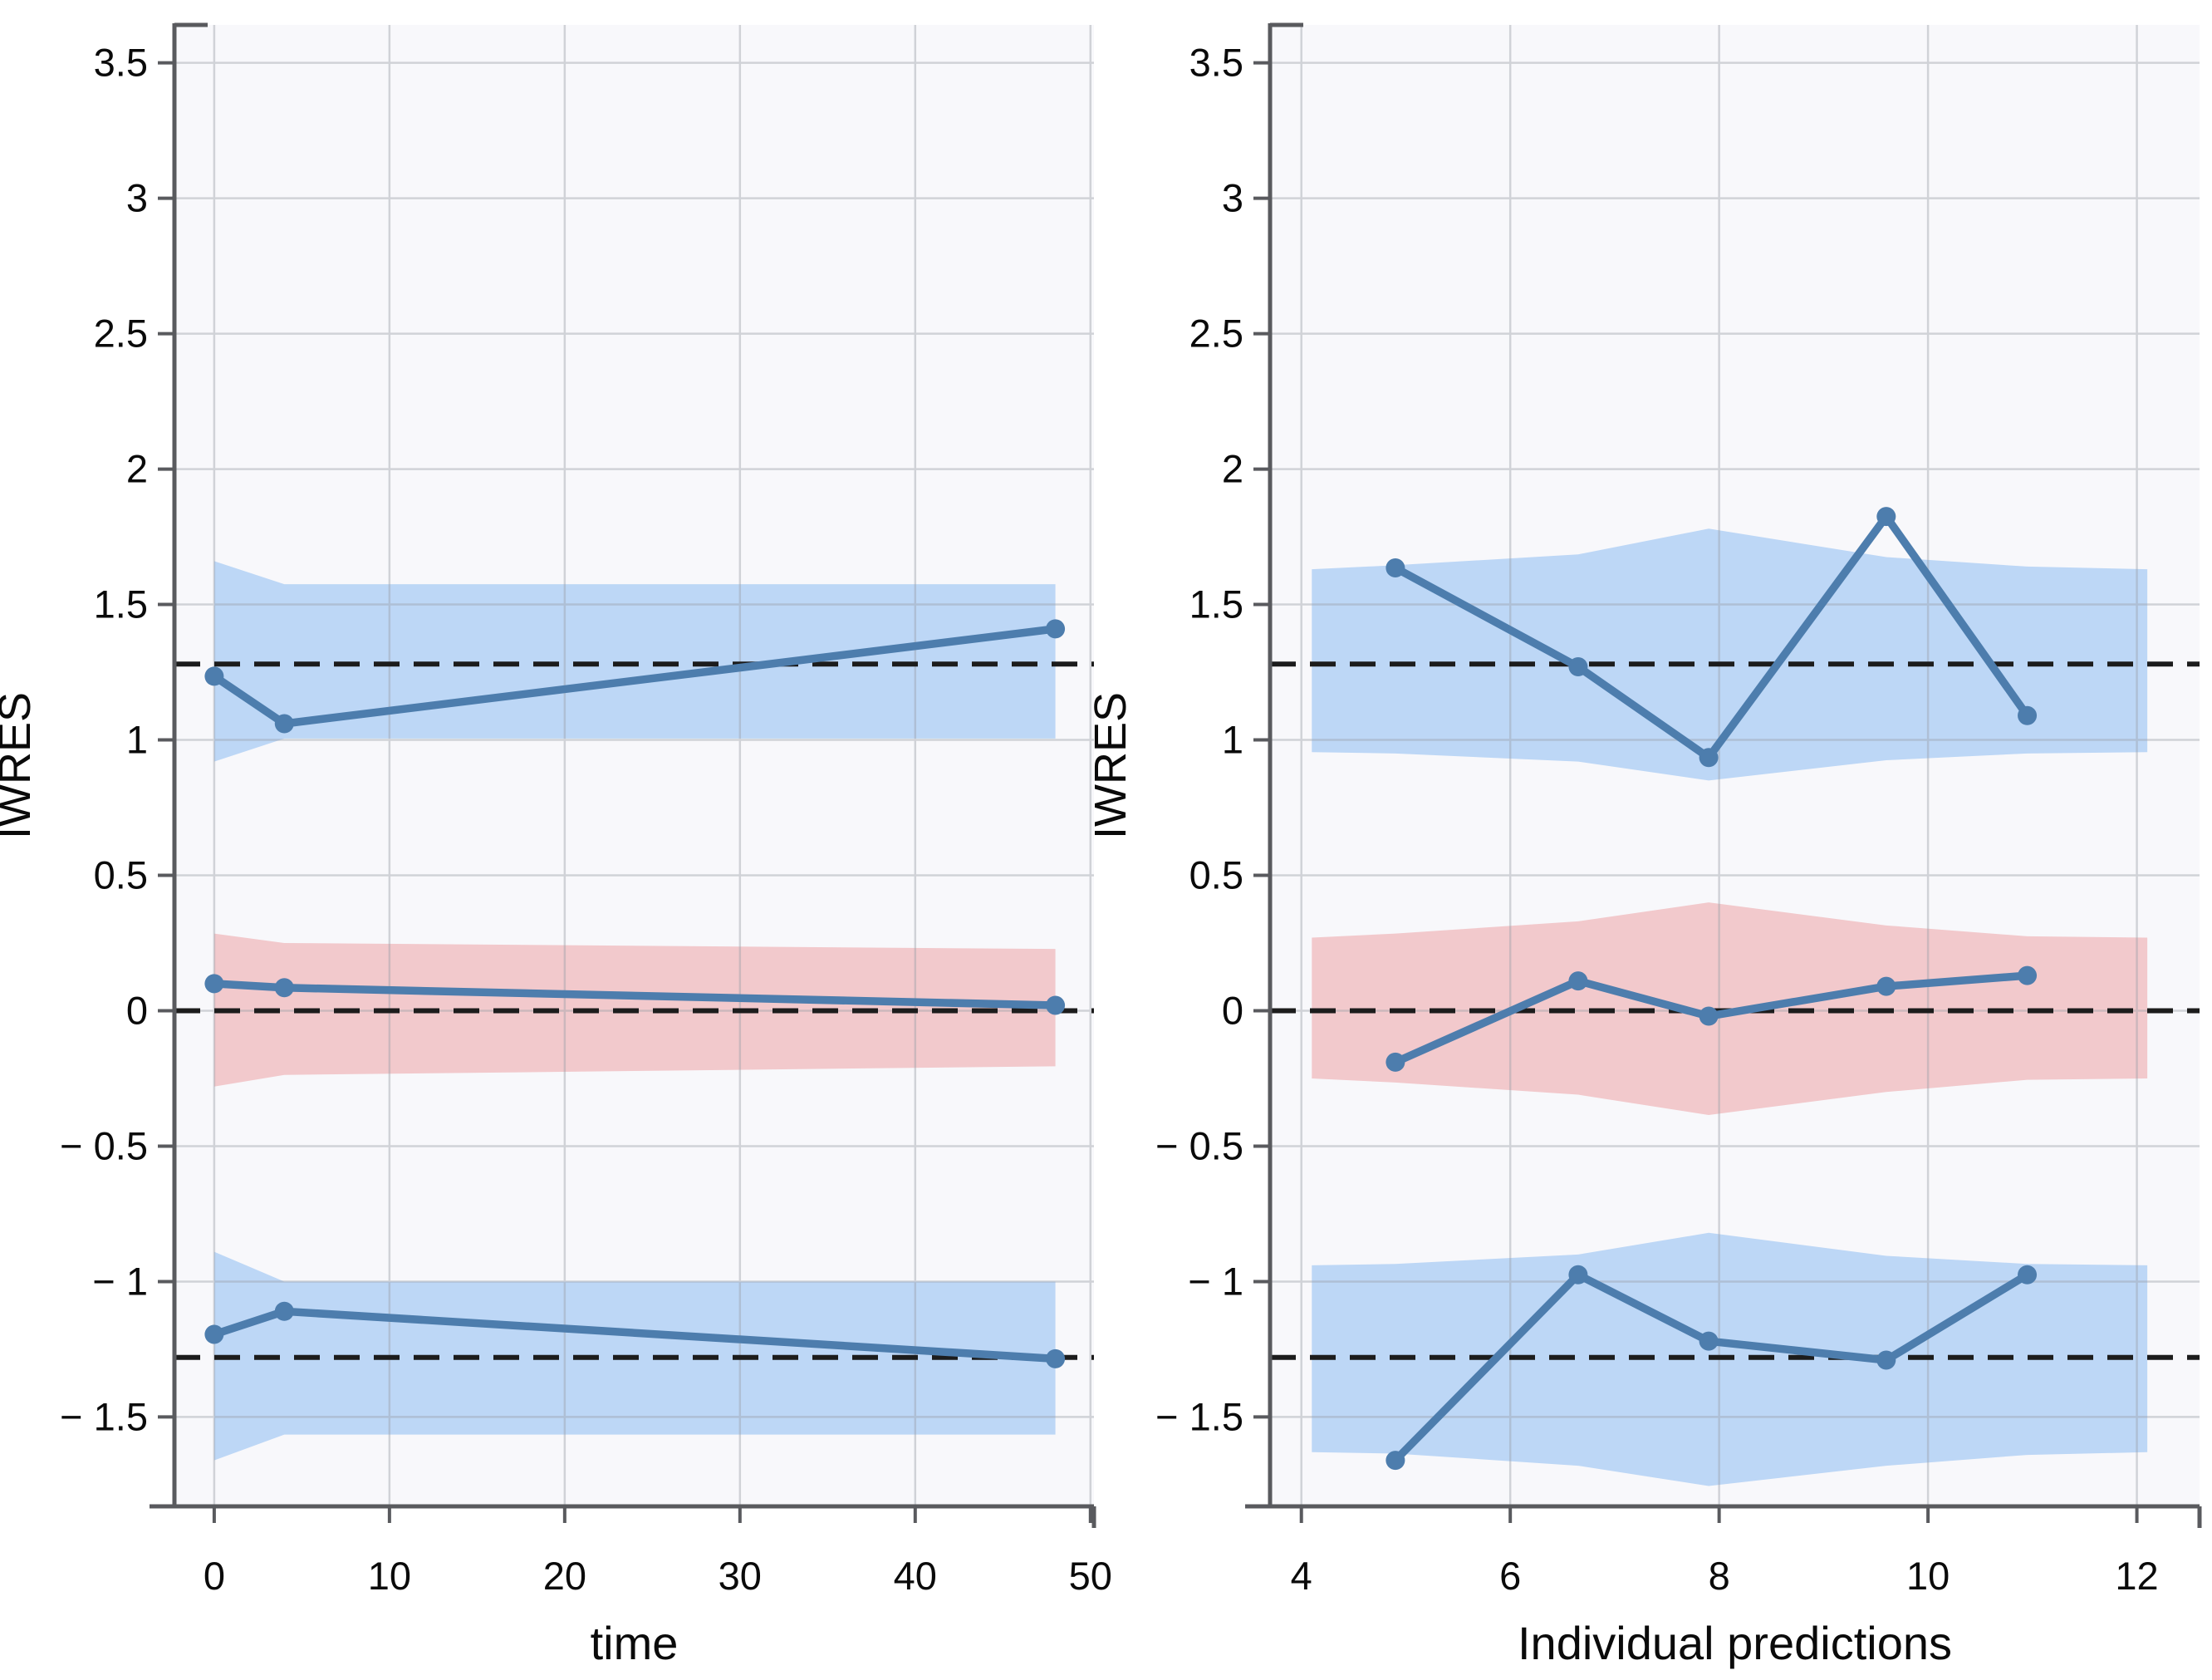 This screenshot has width=2212, height=1680. Describe the element at coordinates (1719, 1576) in the screenshot. I see `x-tick-label: 8` at that location.